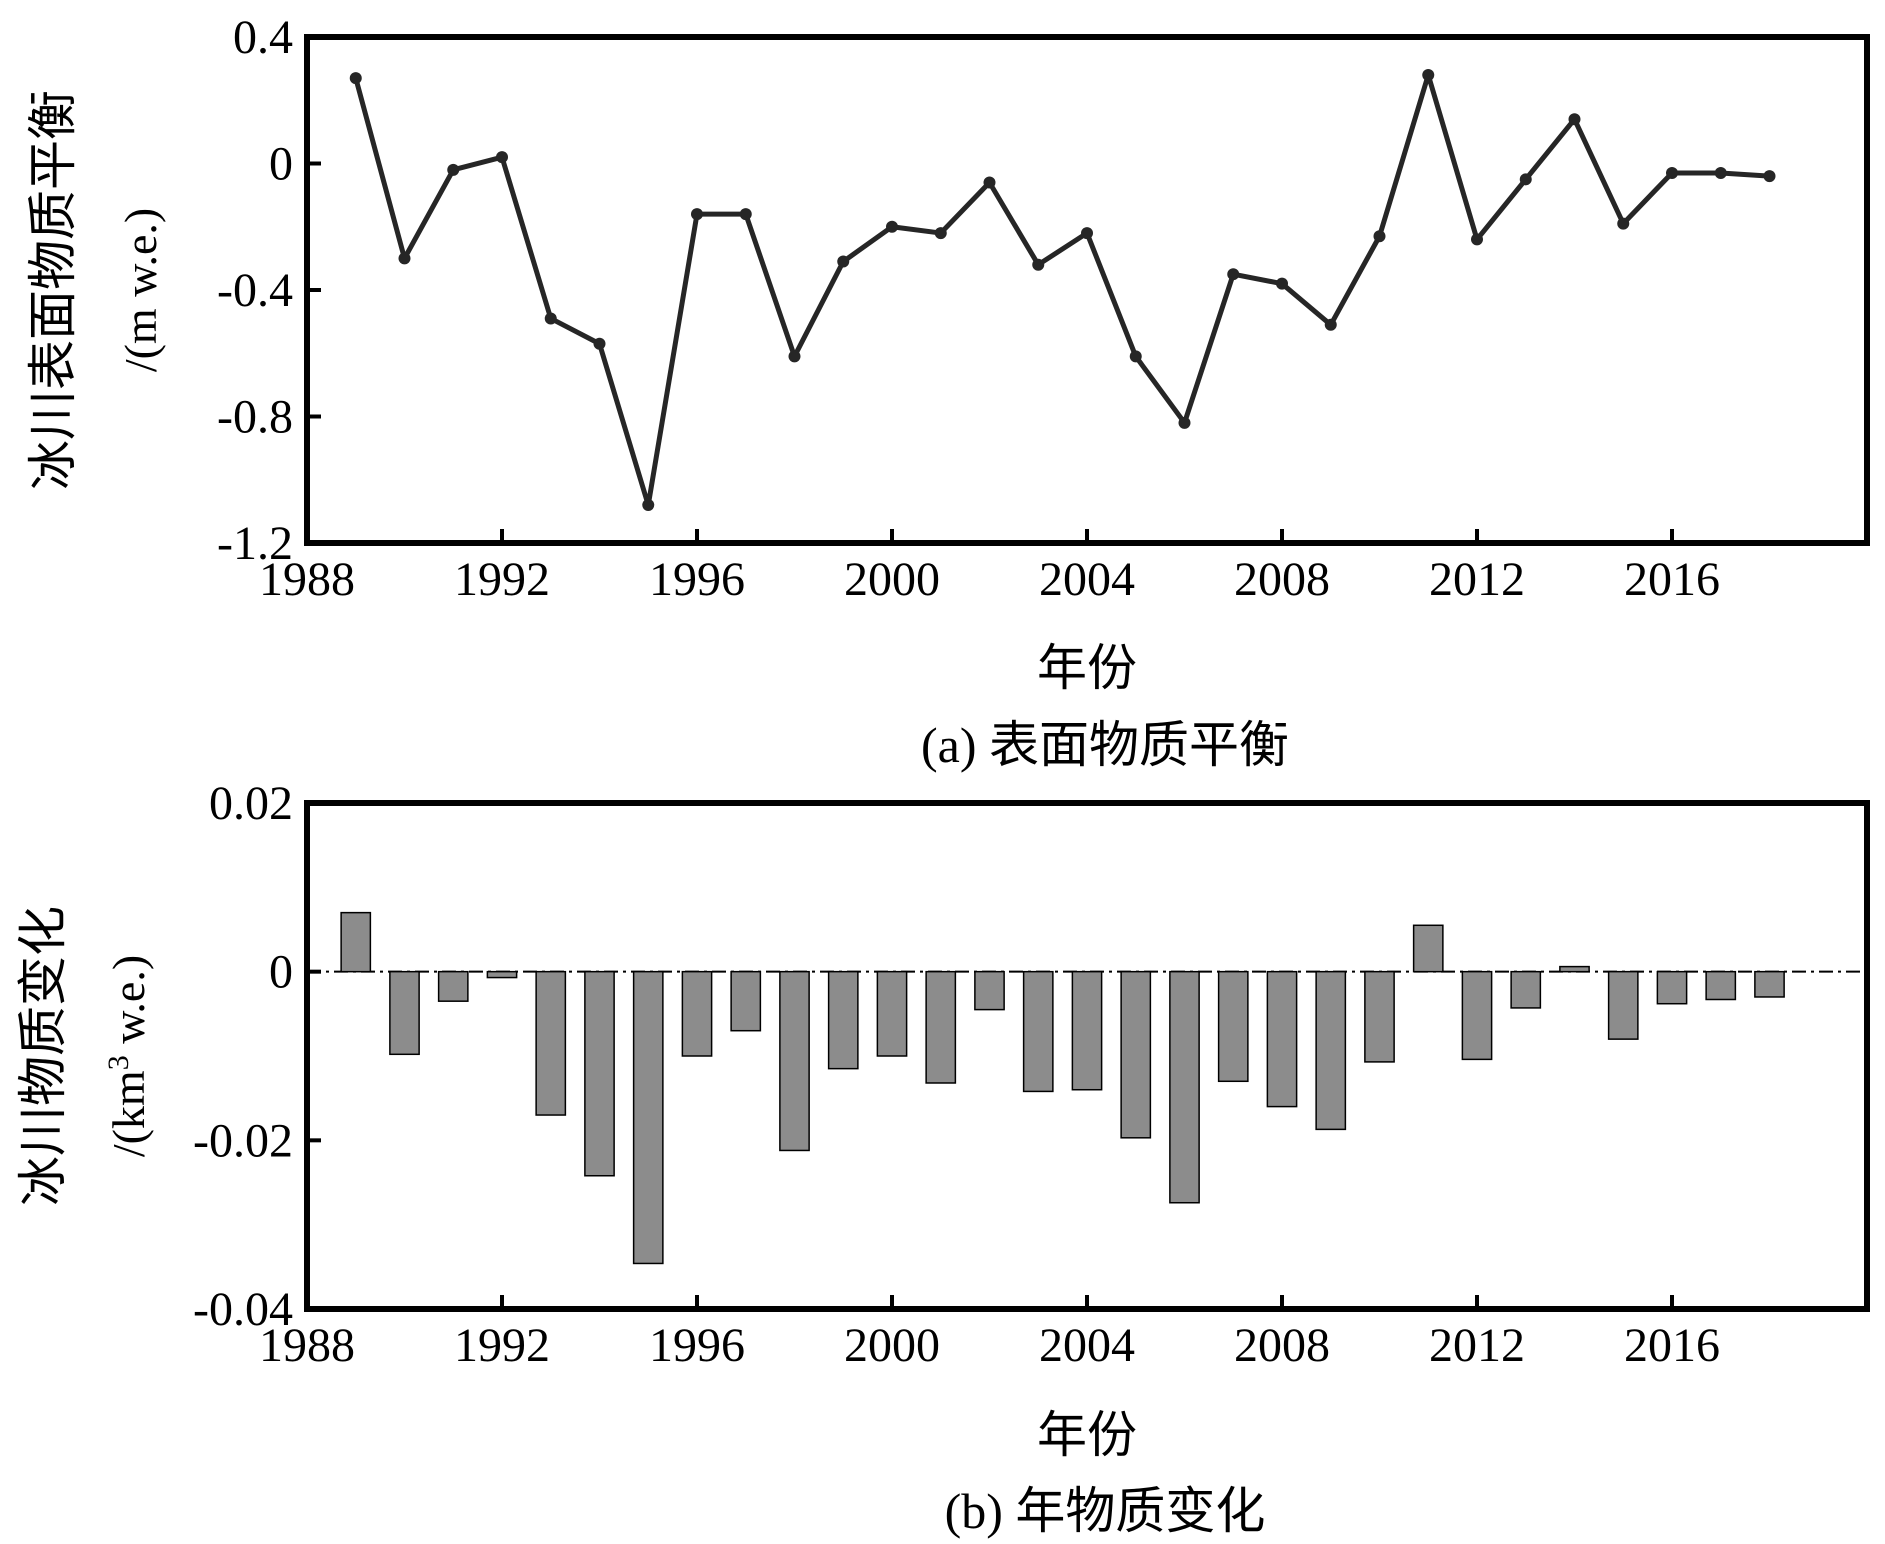  What do you see at coordinates (255, 290) in the screenshot?
I see `panel-a-y-tick-label: -0.4` at bounding box center [255, 290].